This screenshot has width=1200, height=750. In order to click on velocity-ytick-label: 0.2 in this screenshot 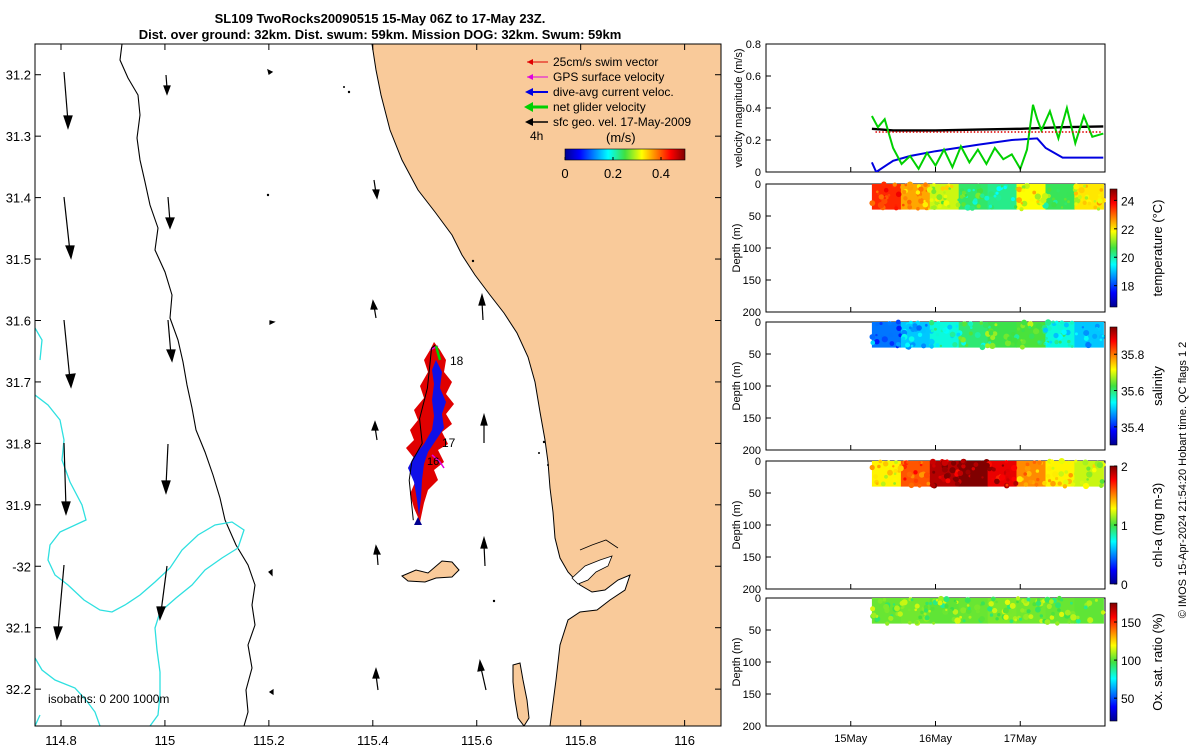, I will do `click(753, 141)`.